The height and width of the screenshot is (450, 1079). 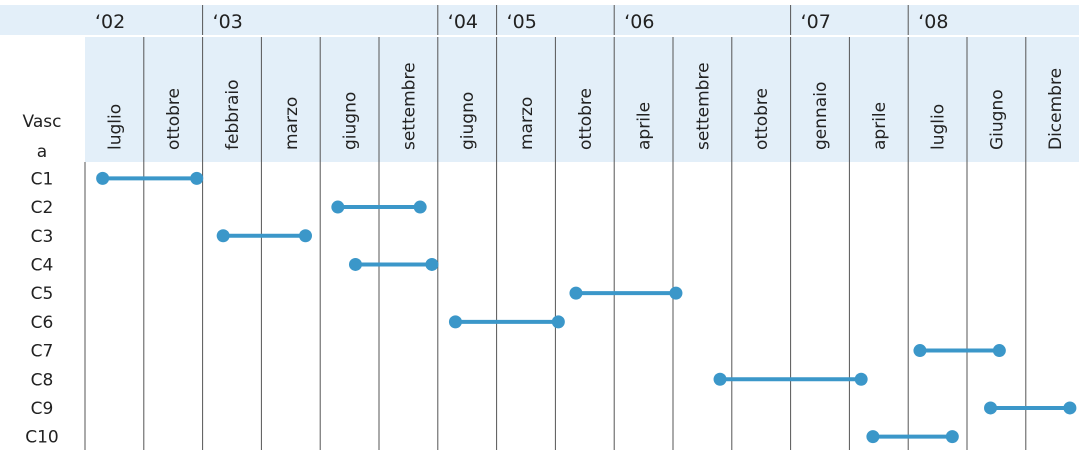 I want to click on row-label: C5, so click(x=42, y=294).